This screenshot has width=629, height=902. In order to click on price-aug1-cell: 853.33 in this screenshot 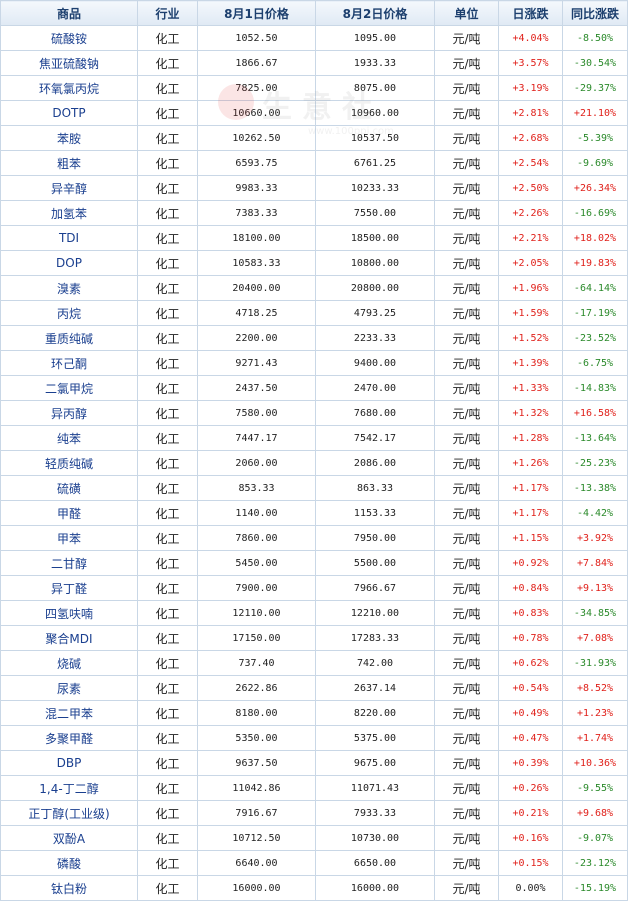, I will do `click(256, 488)`.